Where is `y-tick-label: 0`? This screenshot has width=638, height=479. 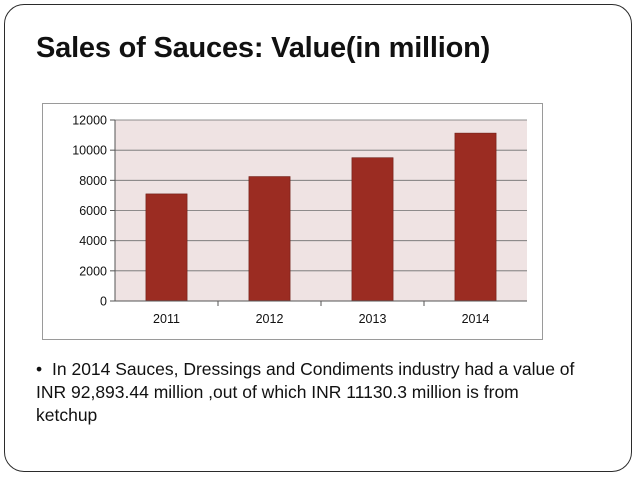
y-tick-label: 0 is located at coordinates (103, 302).